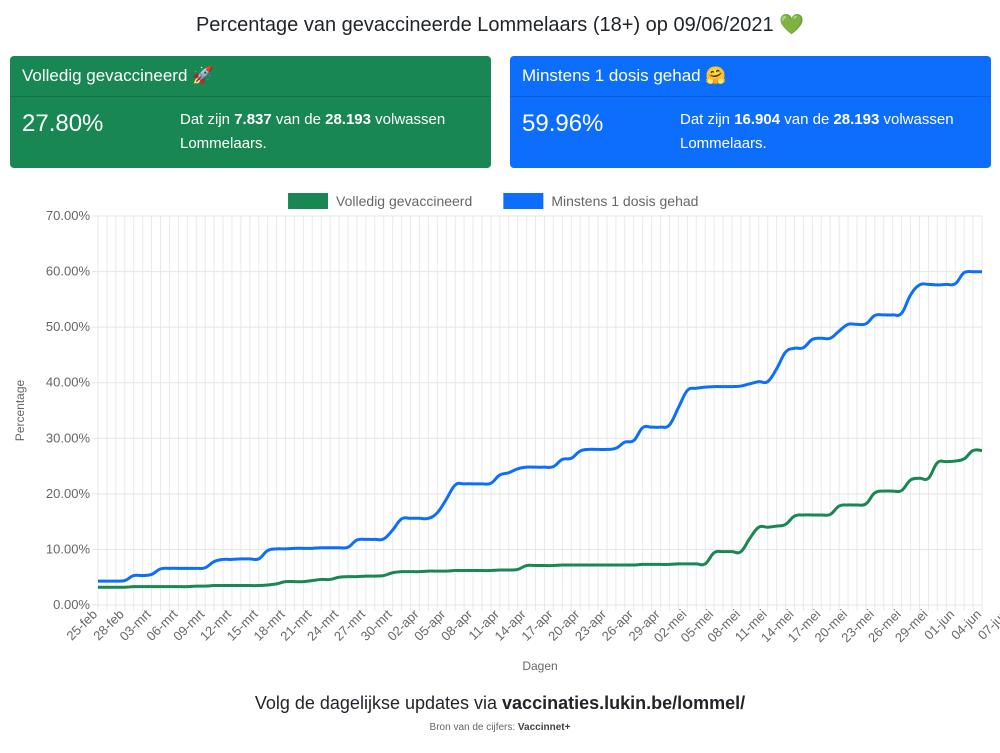 Image resolution: width=1000 pixels, height=753 pixels. I want to click on card-header-fully-vaccinated: Volledig gevaccineerd 🚀, so click(250, 76).